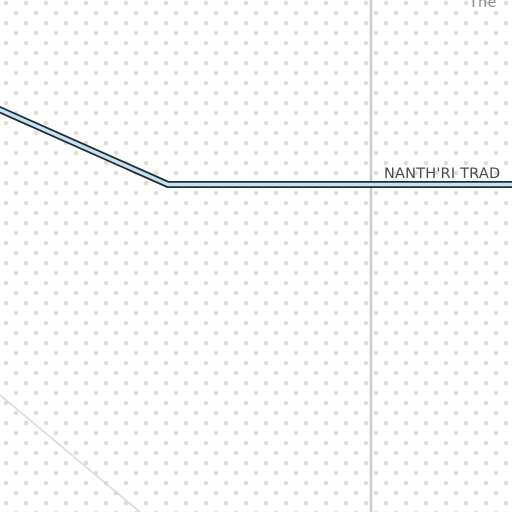  What do you see at coordinates (482, 5) in the screenshot?
I see `place-label-fragment: The` at bounding box center [482, 5].